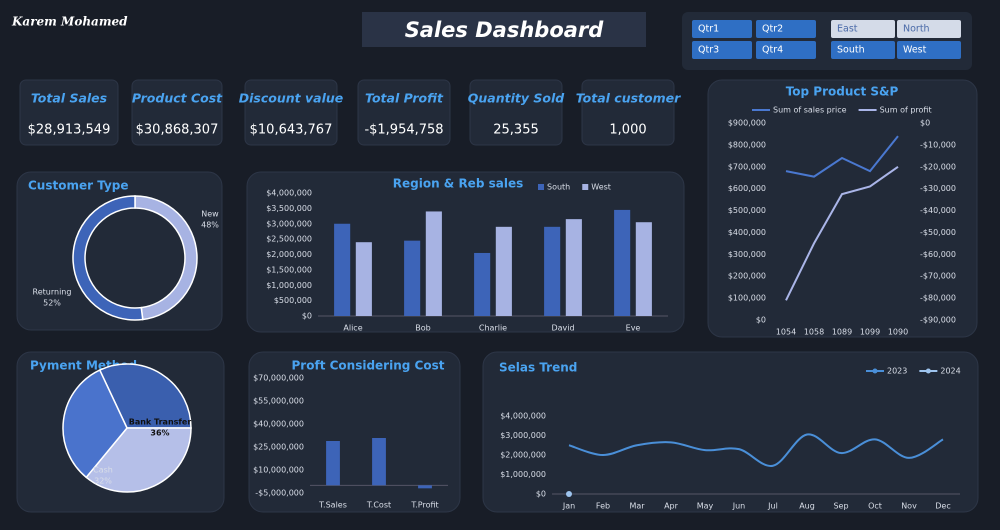 The width and height of the screenshot is (1000, 530). I want to click on y-tick-label: $2,500,000, so click(289, 239).